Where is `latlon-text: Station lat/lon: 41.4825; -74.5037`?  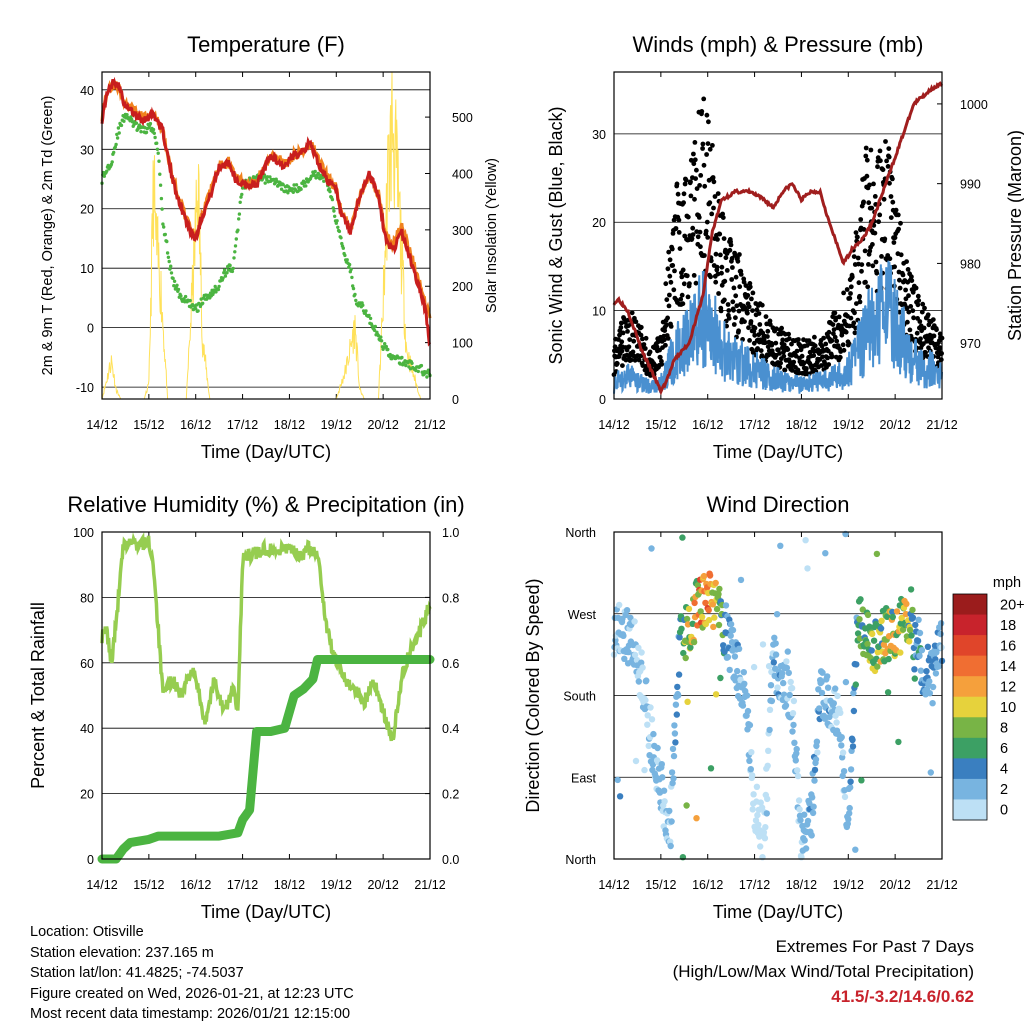 latlon-text: Station lat/lon: 41.4825; -74.5037 is located at coordinates (137, 973).